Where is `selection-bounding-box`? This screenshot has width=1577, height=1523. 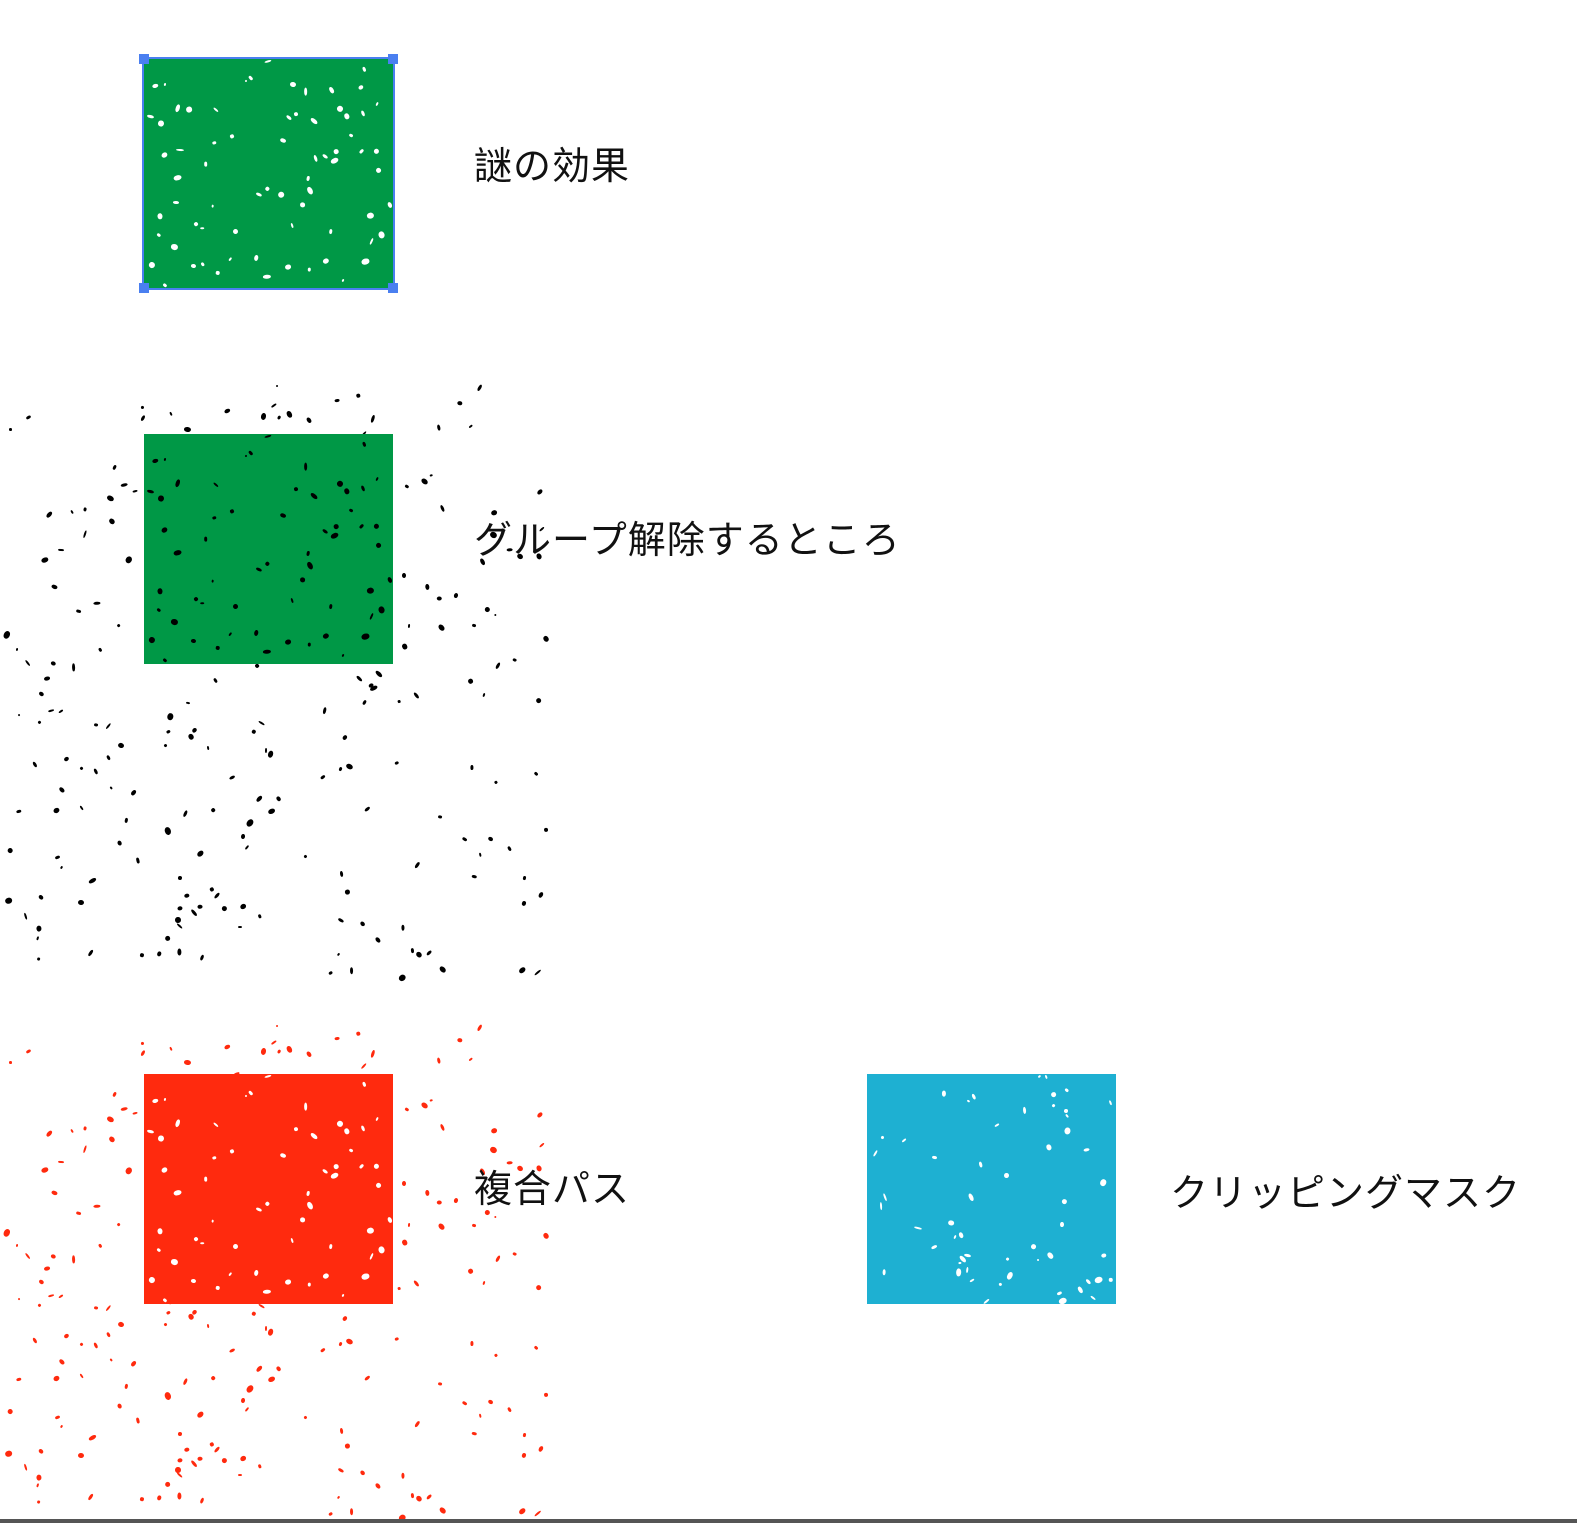 selection-bounding-box is located at coordinates (268, 173).